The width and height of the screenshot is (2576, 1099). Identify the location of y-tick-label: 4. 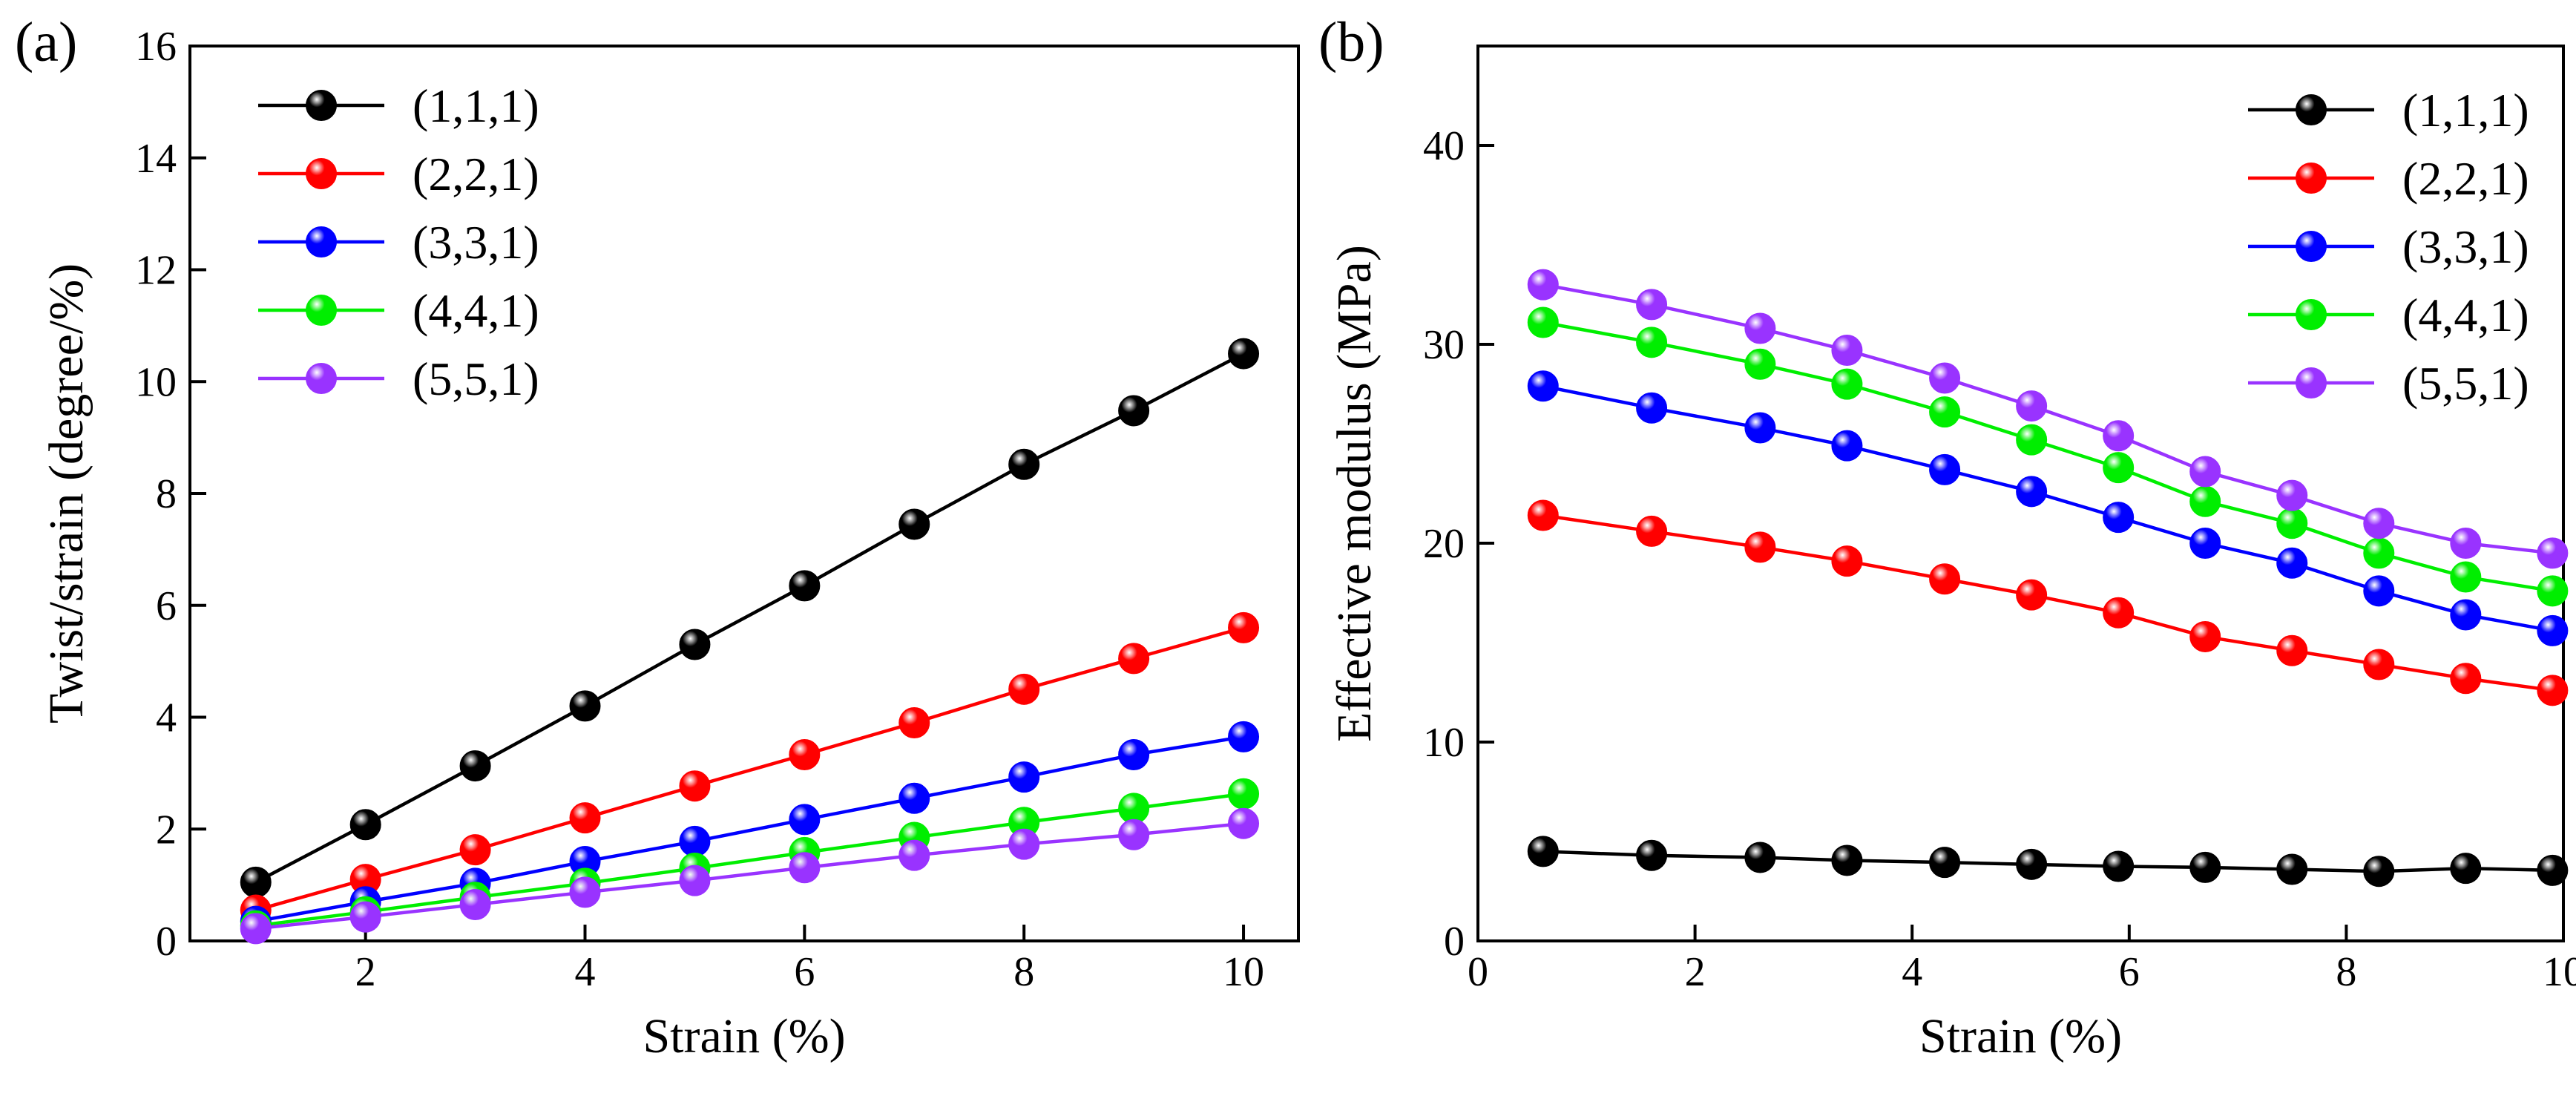
(166, 718).